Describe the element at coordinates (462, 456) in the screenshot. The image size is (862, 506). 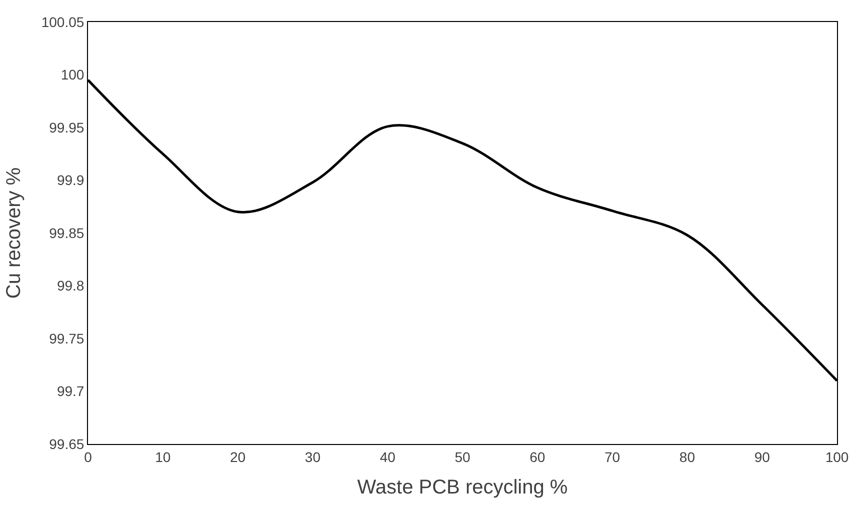
I see `x-tick-label: 50` at that location.